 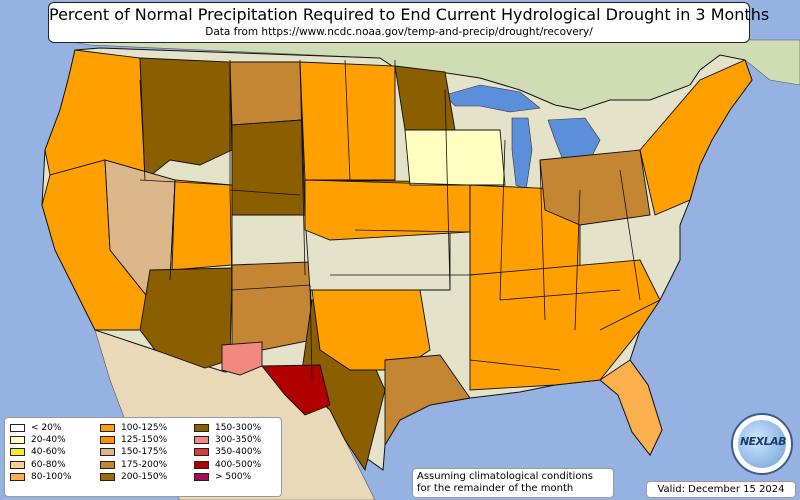 I want to click on legend-item: < 20%, so click(x=40, y=428).